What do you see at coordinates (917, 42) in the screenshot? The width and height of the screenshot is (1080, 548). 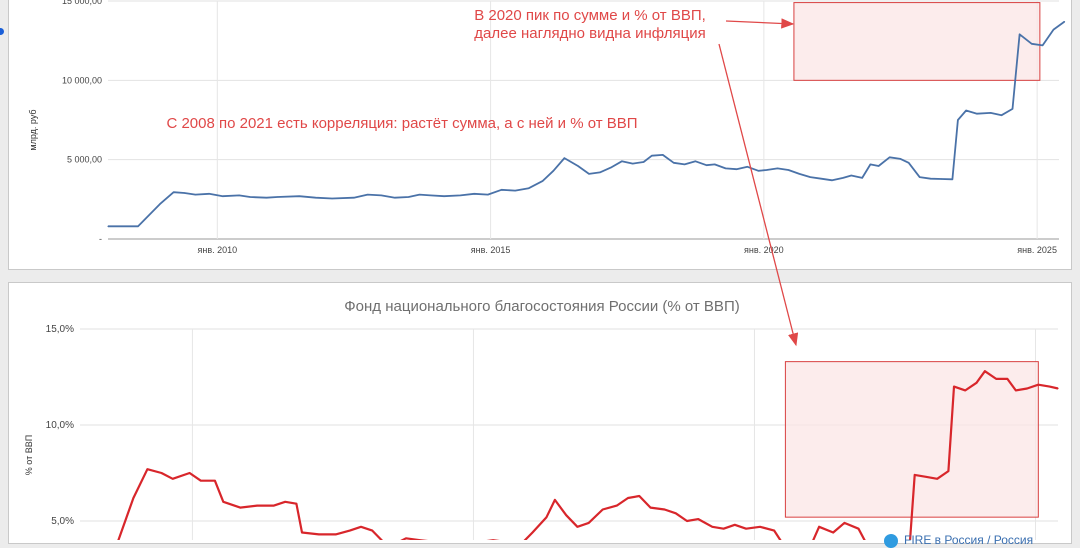 I see `top-highlight-box` at bounding box center [917, 42].